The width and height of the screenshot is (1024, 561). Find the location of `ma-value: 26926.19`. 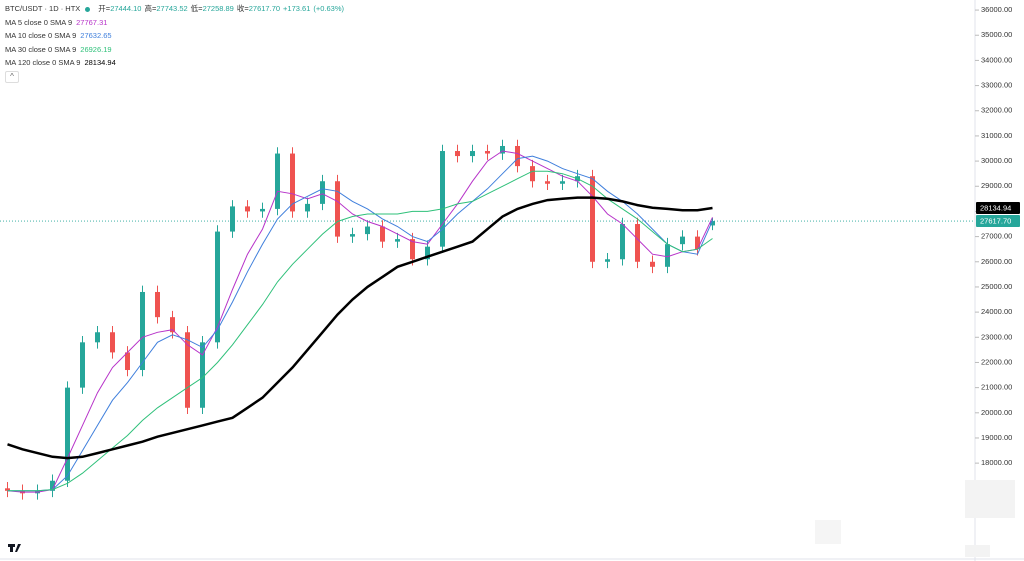

ma-value: 26926.19 is located at coordinates (96, 49).